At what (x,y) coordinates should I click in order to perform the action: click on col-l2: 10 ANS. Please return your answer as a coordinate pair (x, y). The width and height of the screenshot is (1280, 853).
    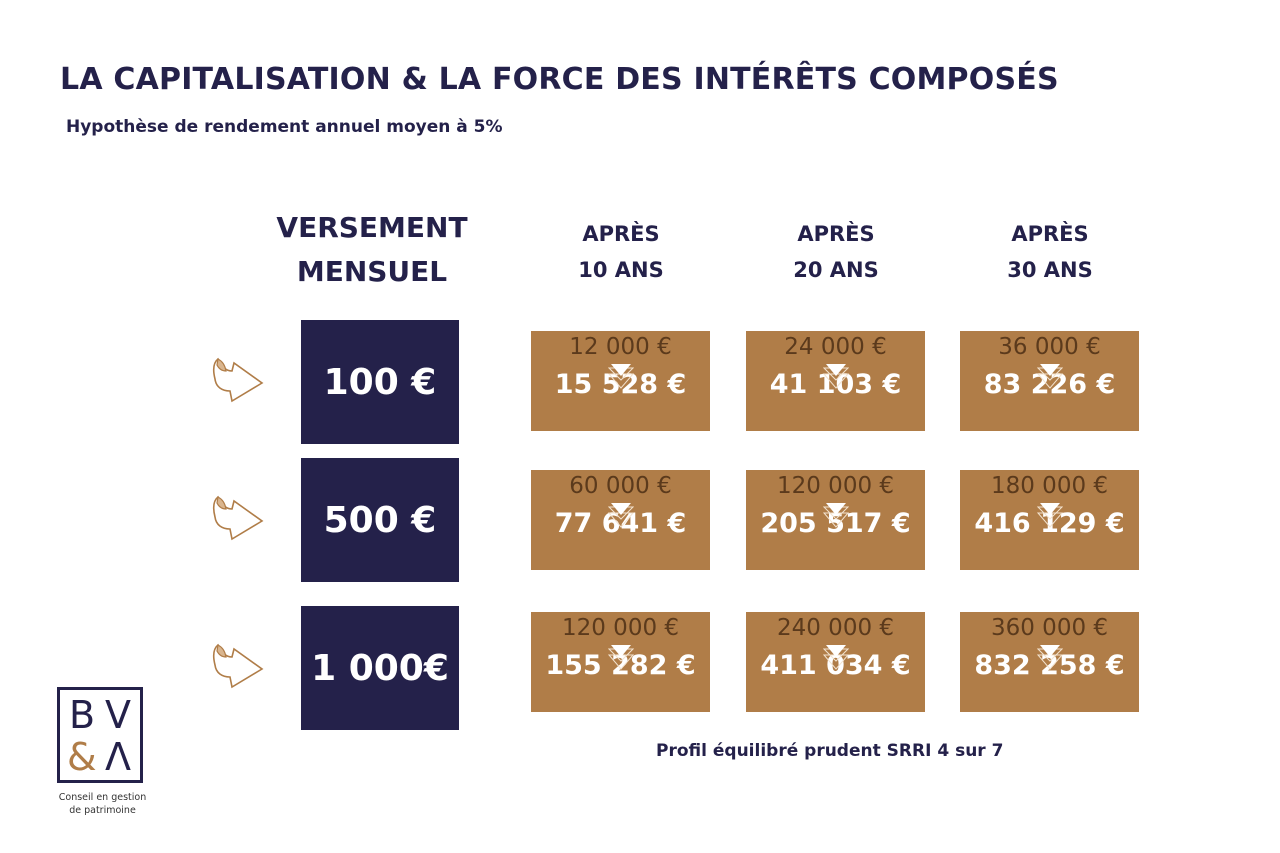
    Looking at the image, I should click on (621, 270).